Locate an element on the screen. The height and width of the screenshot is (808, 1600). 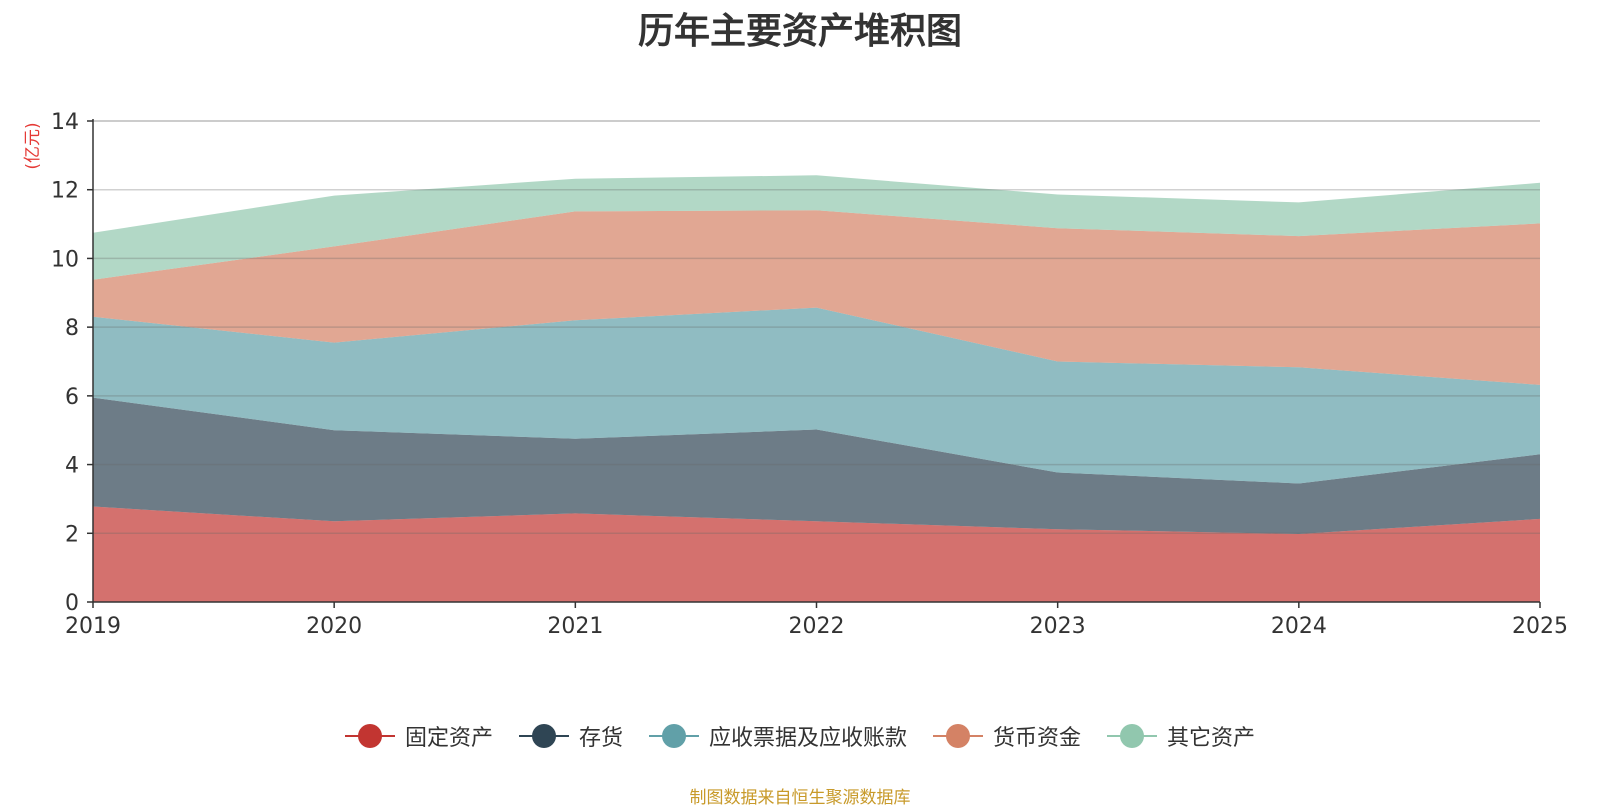
x-tick-label: 2024 is located at coordinates (1299, 626).